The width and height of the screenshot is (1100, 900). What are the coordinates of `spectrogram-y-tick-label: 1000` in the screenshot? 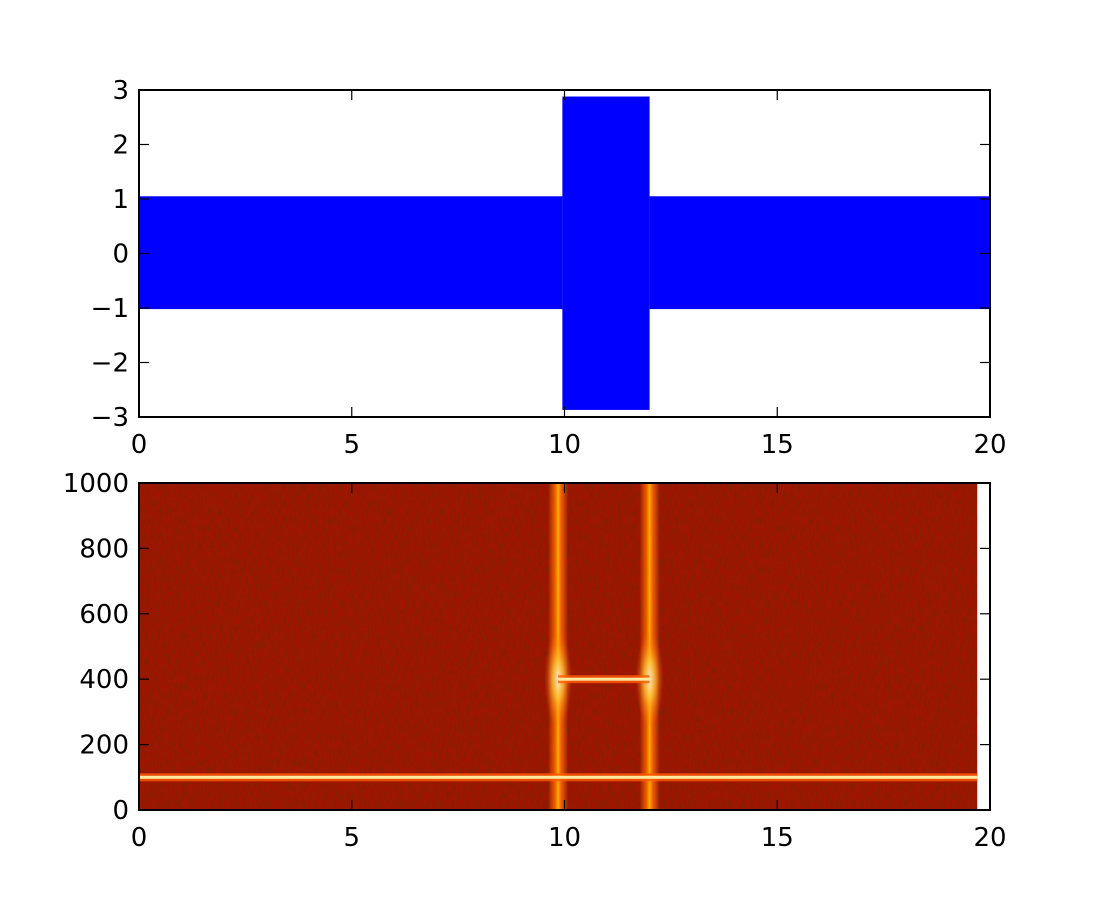 It's located at (96, 484).